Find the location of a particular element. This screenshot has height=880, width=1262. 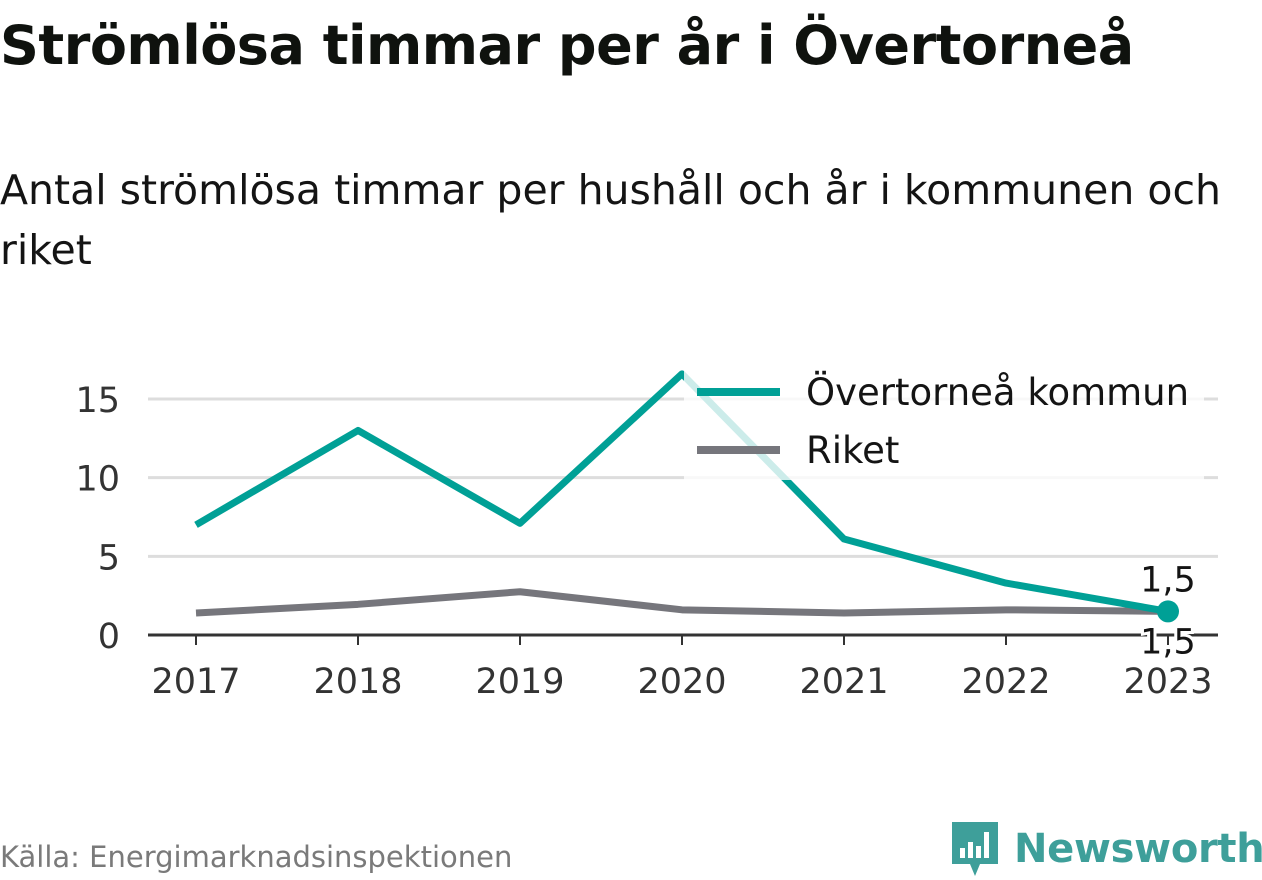

y-tick-label: 5 is located at coordinates (109, 558).